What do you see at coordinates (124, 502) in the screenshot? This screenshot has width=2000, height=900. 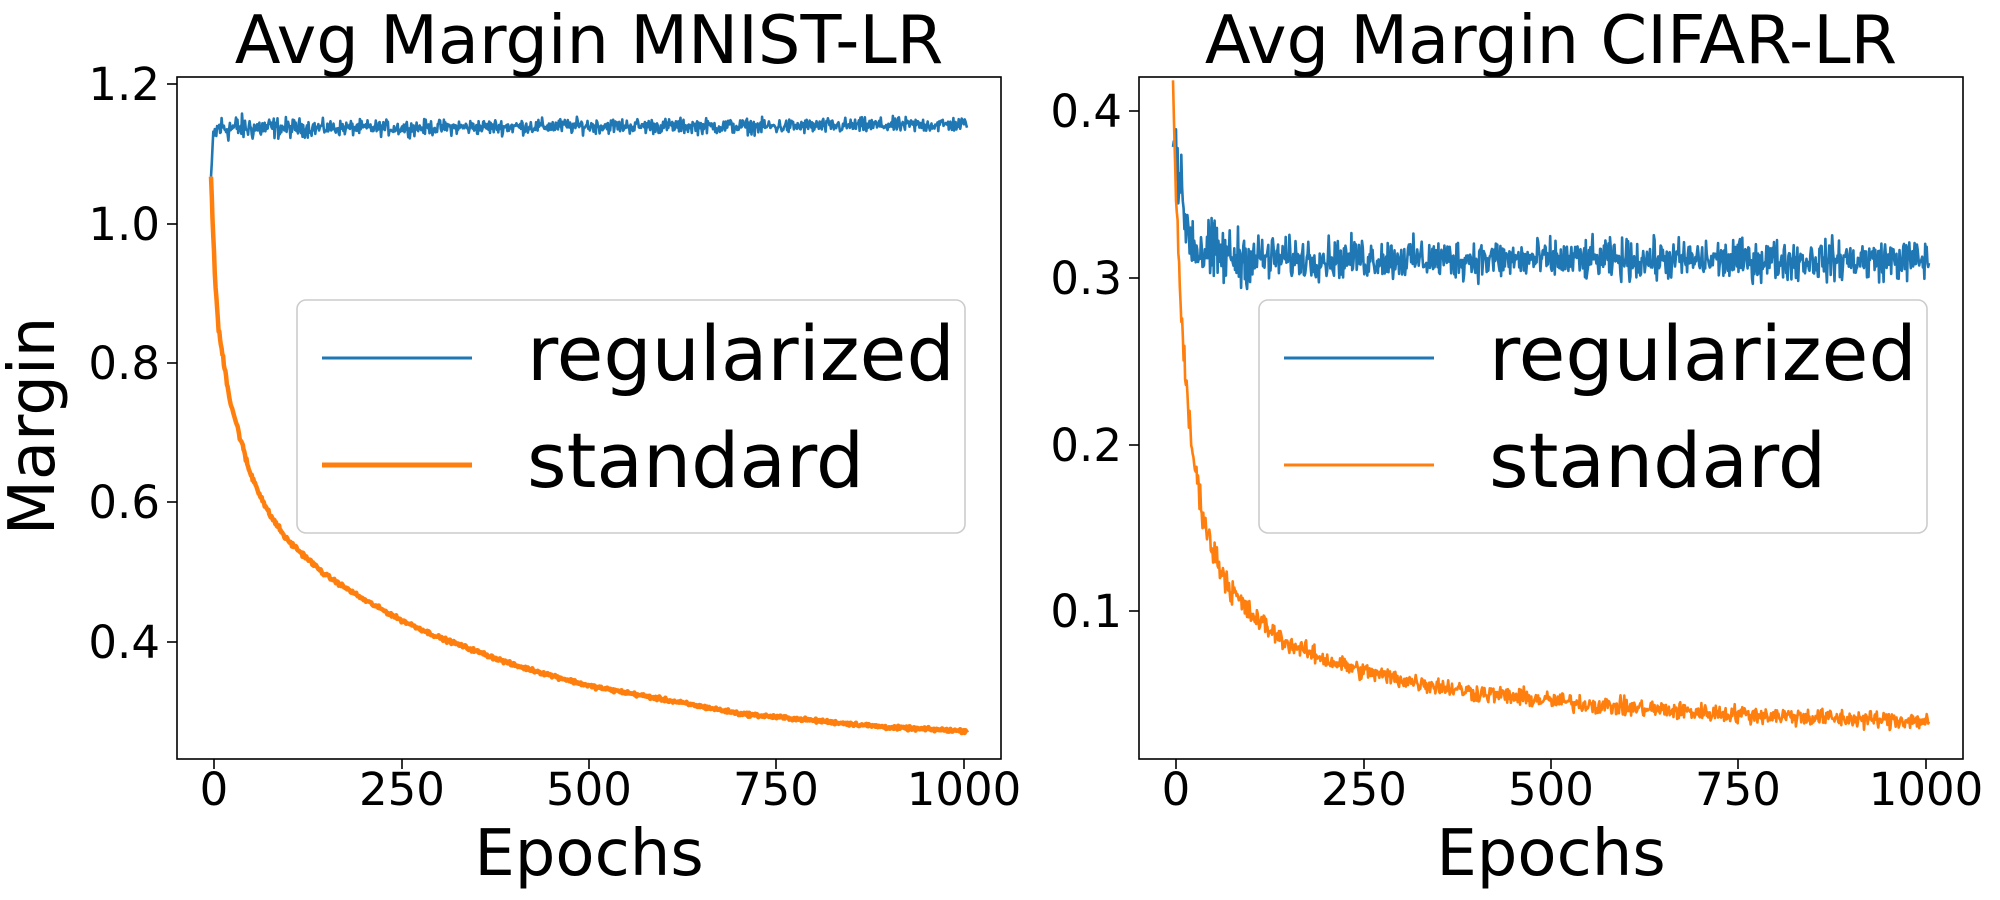 I see `y-tick-label: 0.6` at bounding box center [124, 502].